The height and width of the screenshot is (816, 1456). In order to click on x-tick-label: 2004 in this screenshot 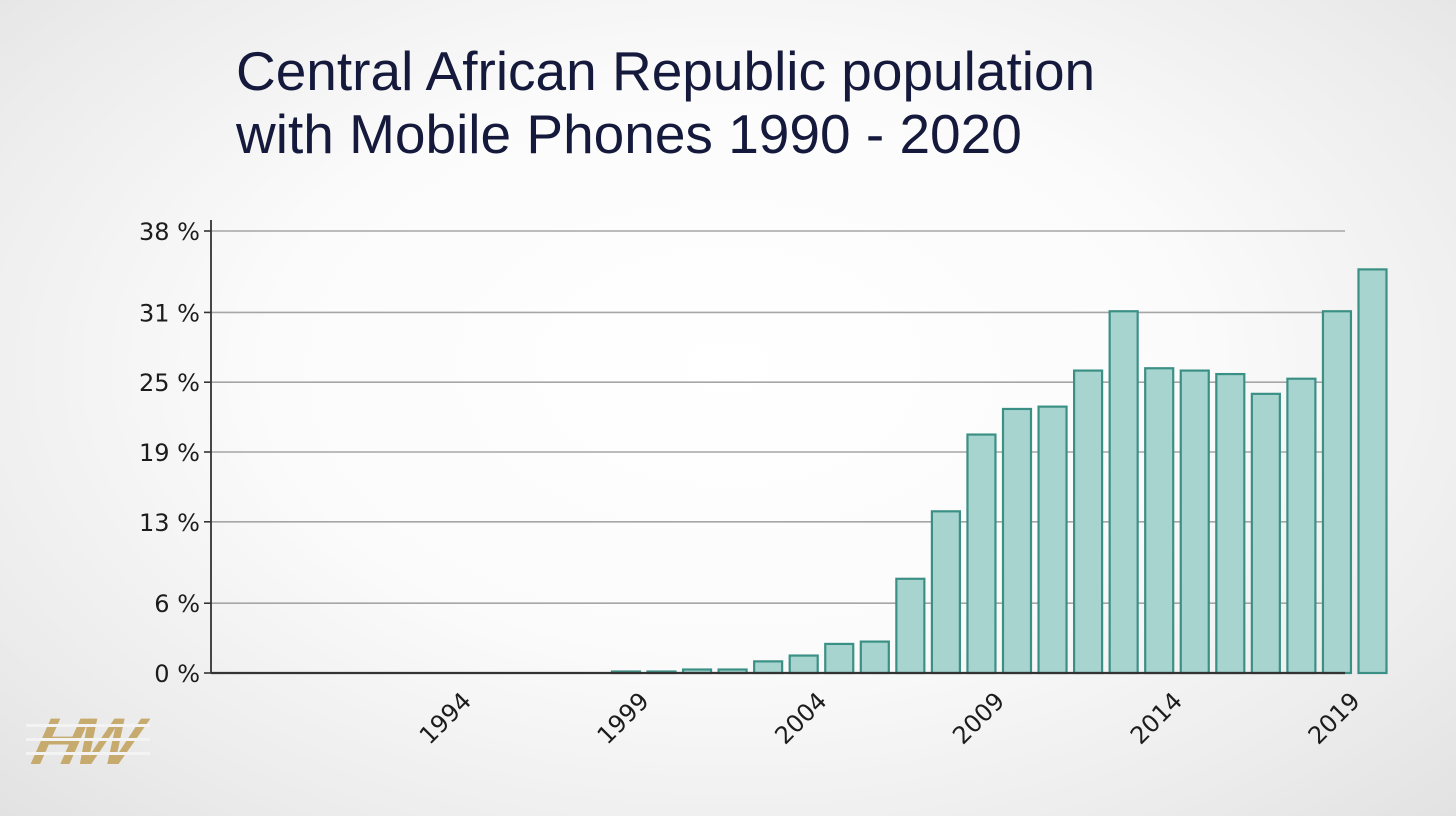, I will do `click(800, 718)`.